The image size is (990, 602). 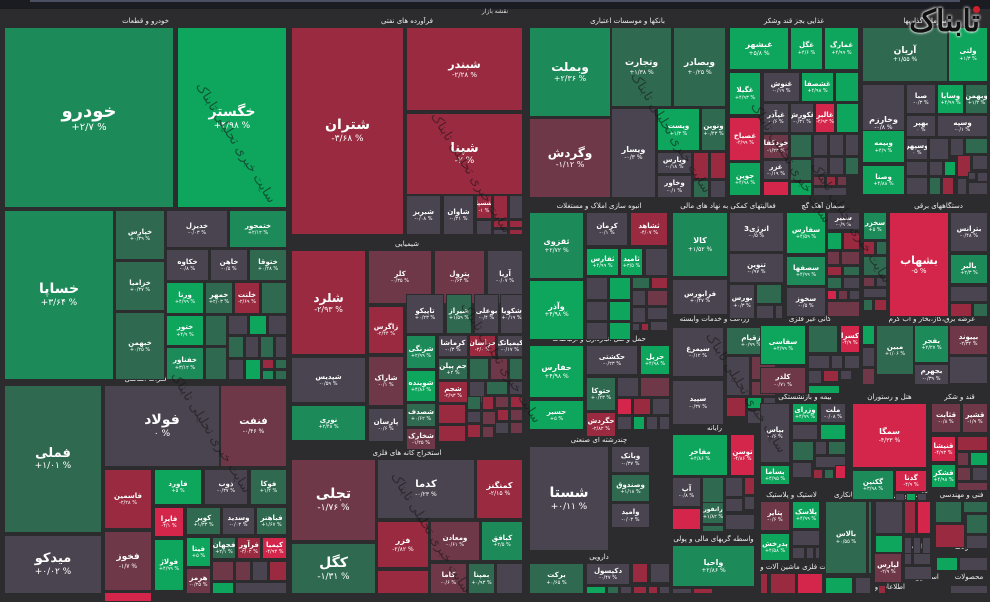 I want to click on stock-tile: فایرا -۴/۱ %, so click(x=169, y=522).